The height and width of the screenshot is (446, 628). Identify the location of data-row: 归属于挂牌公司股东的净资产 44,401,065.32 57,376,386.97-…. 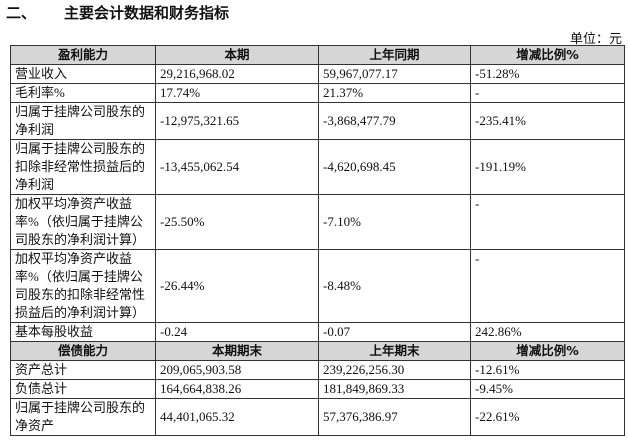
(317, 417).